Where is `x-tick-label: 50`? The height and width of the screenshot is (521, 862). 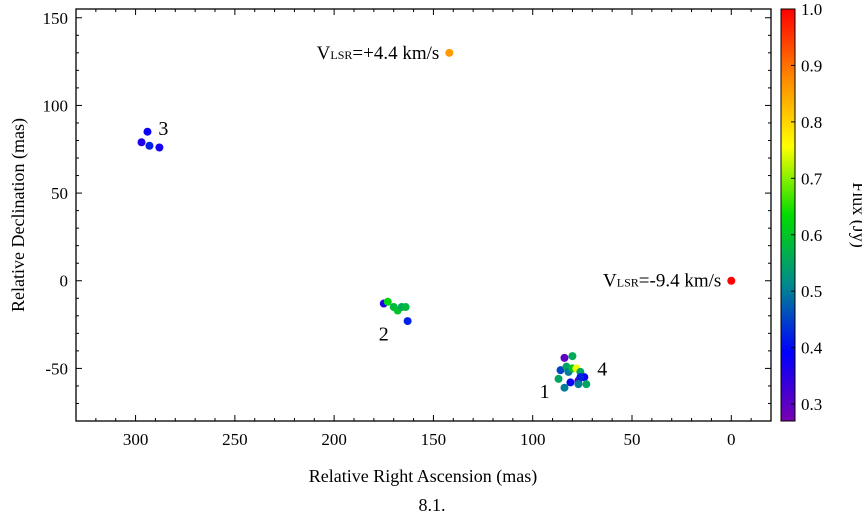
x-tick-label: 50 is located at coordinates (632, 439).